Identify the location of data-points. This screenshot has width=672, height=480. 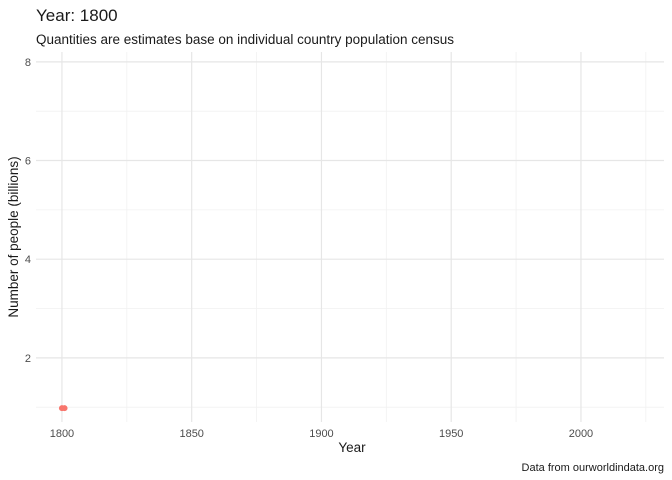
(63, 408).